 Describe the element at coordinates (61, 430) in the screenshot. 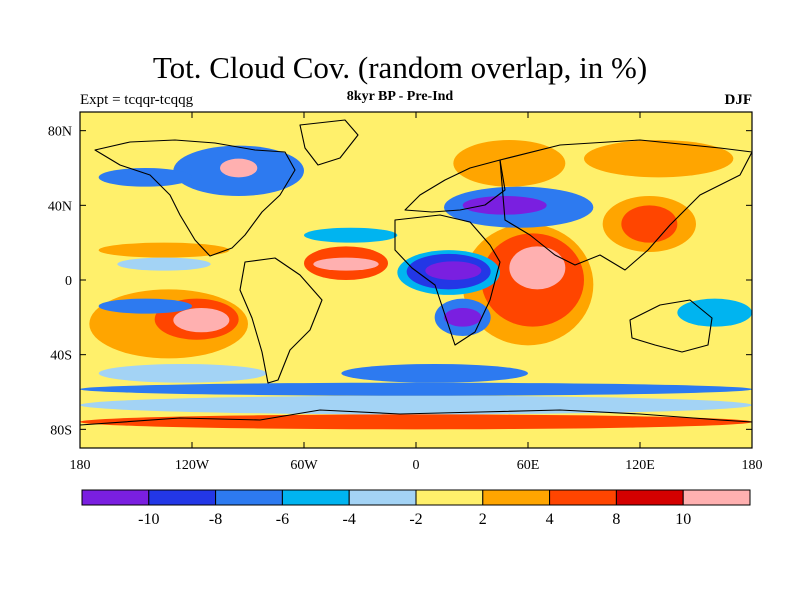

I see `y-tick-label-4: 80S` at that location.